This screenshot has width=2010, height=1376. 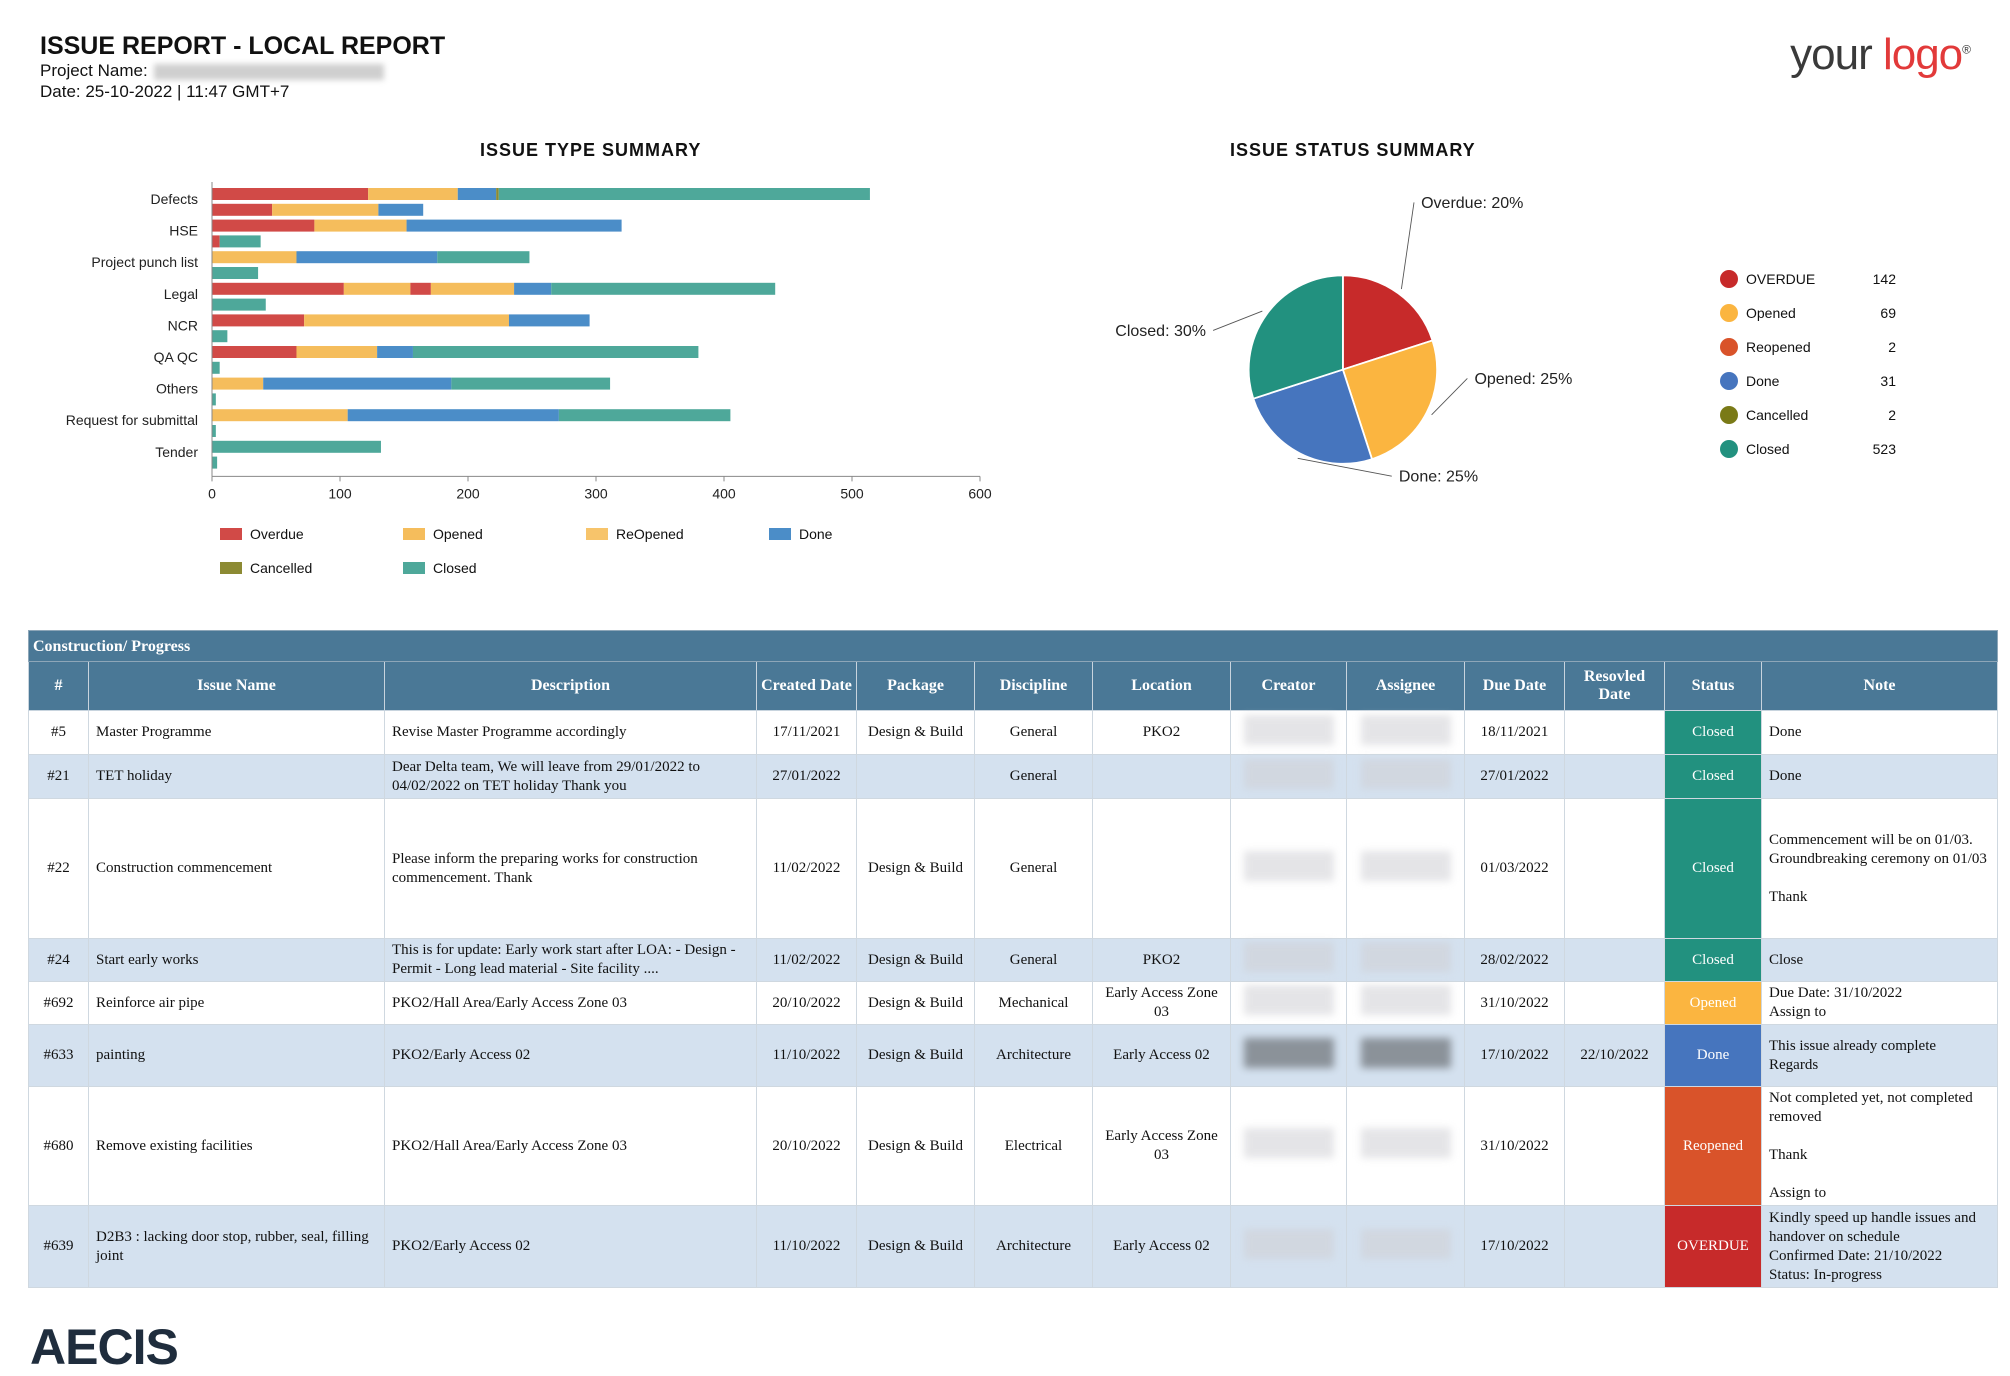 I want to click on pie-legend-item: Cancelled 2, so click(x=1808, y=415).